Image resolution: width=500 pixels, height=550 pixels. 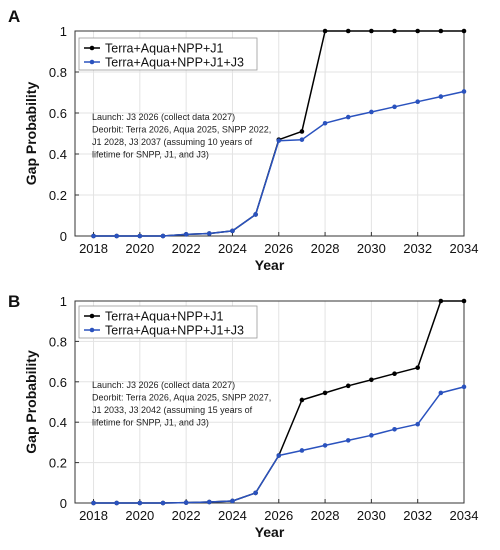 What do you see at coordinates (270, 532) in the screenshot?
I see `x-axis-label: Year` at bounding box center [270, 532].